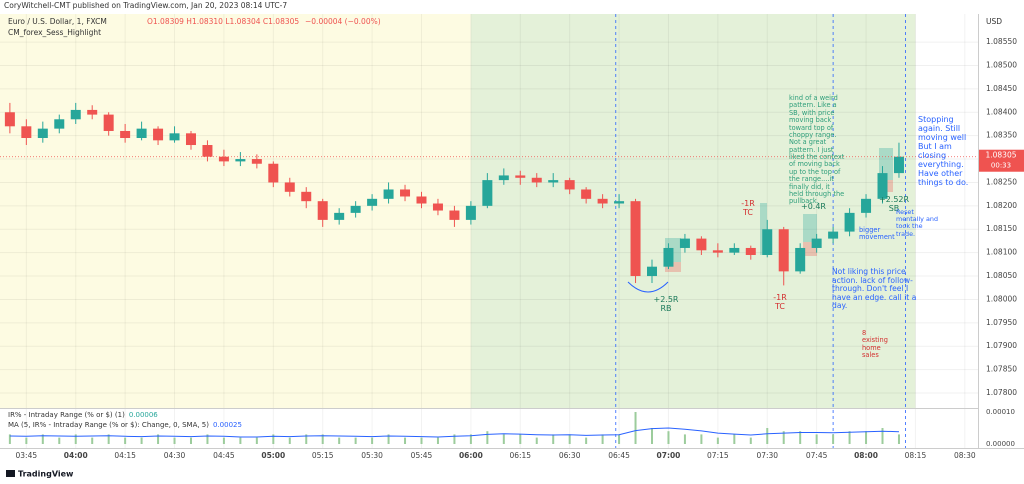 The image size is (1024, 484). Describe the element at coordinates (343, 21) in the screenshot. I see `change: −0.00004 (−0.00%)` at that location.